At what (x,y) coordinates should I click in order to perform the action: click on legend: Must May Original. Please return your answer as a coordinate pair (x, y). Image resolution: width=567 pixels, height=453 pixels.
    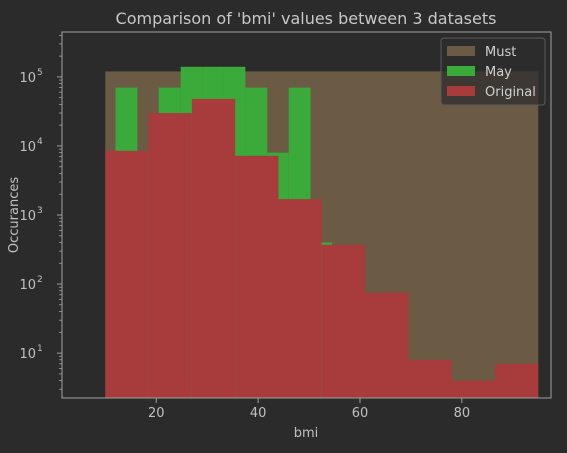
    Looking at the image, I should click on (493, 71).